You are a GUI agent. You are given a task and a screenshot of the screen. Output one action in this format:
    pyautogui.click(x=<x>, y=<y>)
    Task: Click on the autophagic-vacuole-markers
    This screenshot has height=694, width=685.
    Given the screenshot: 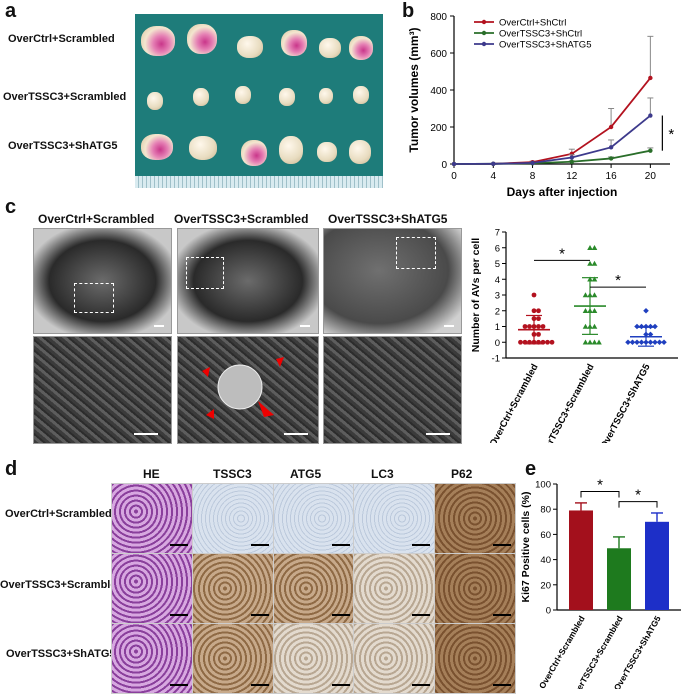 What is the action you would take?
    pyautogui.click(x=243, y=388)
    